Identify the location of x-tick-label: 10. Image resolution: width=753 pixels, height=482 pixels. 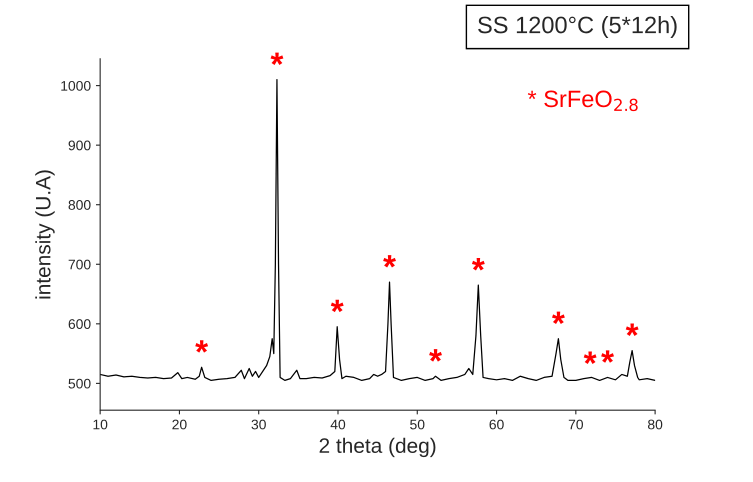
(100, 425).